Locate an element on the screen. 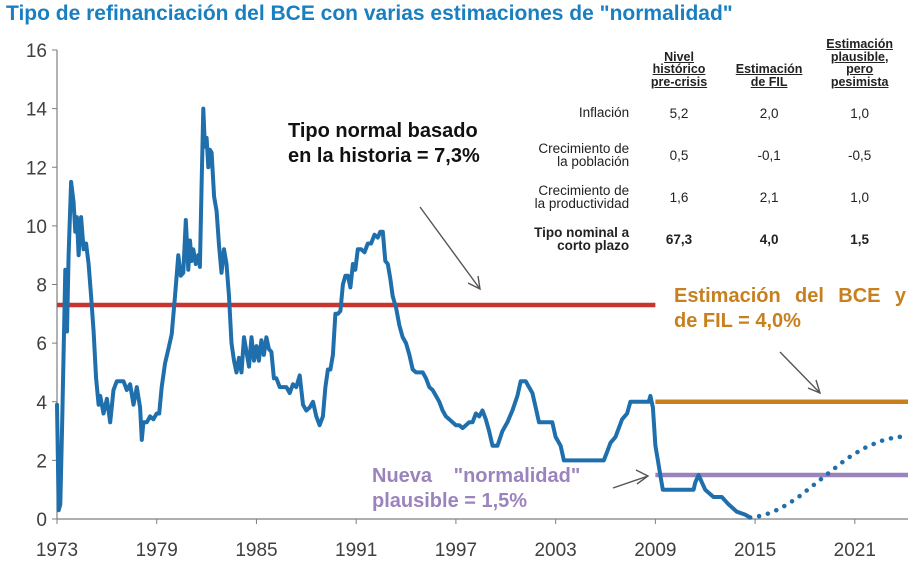 Image resolution: width=910 pixels, height=565 pixels. row-label: Crecimiento de la productividad is located at coordinates (571, 197).